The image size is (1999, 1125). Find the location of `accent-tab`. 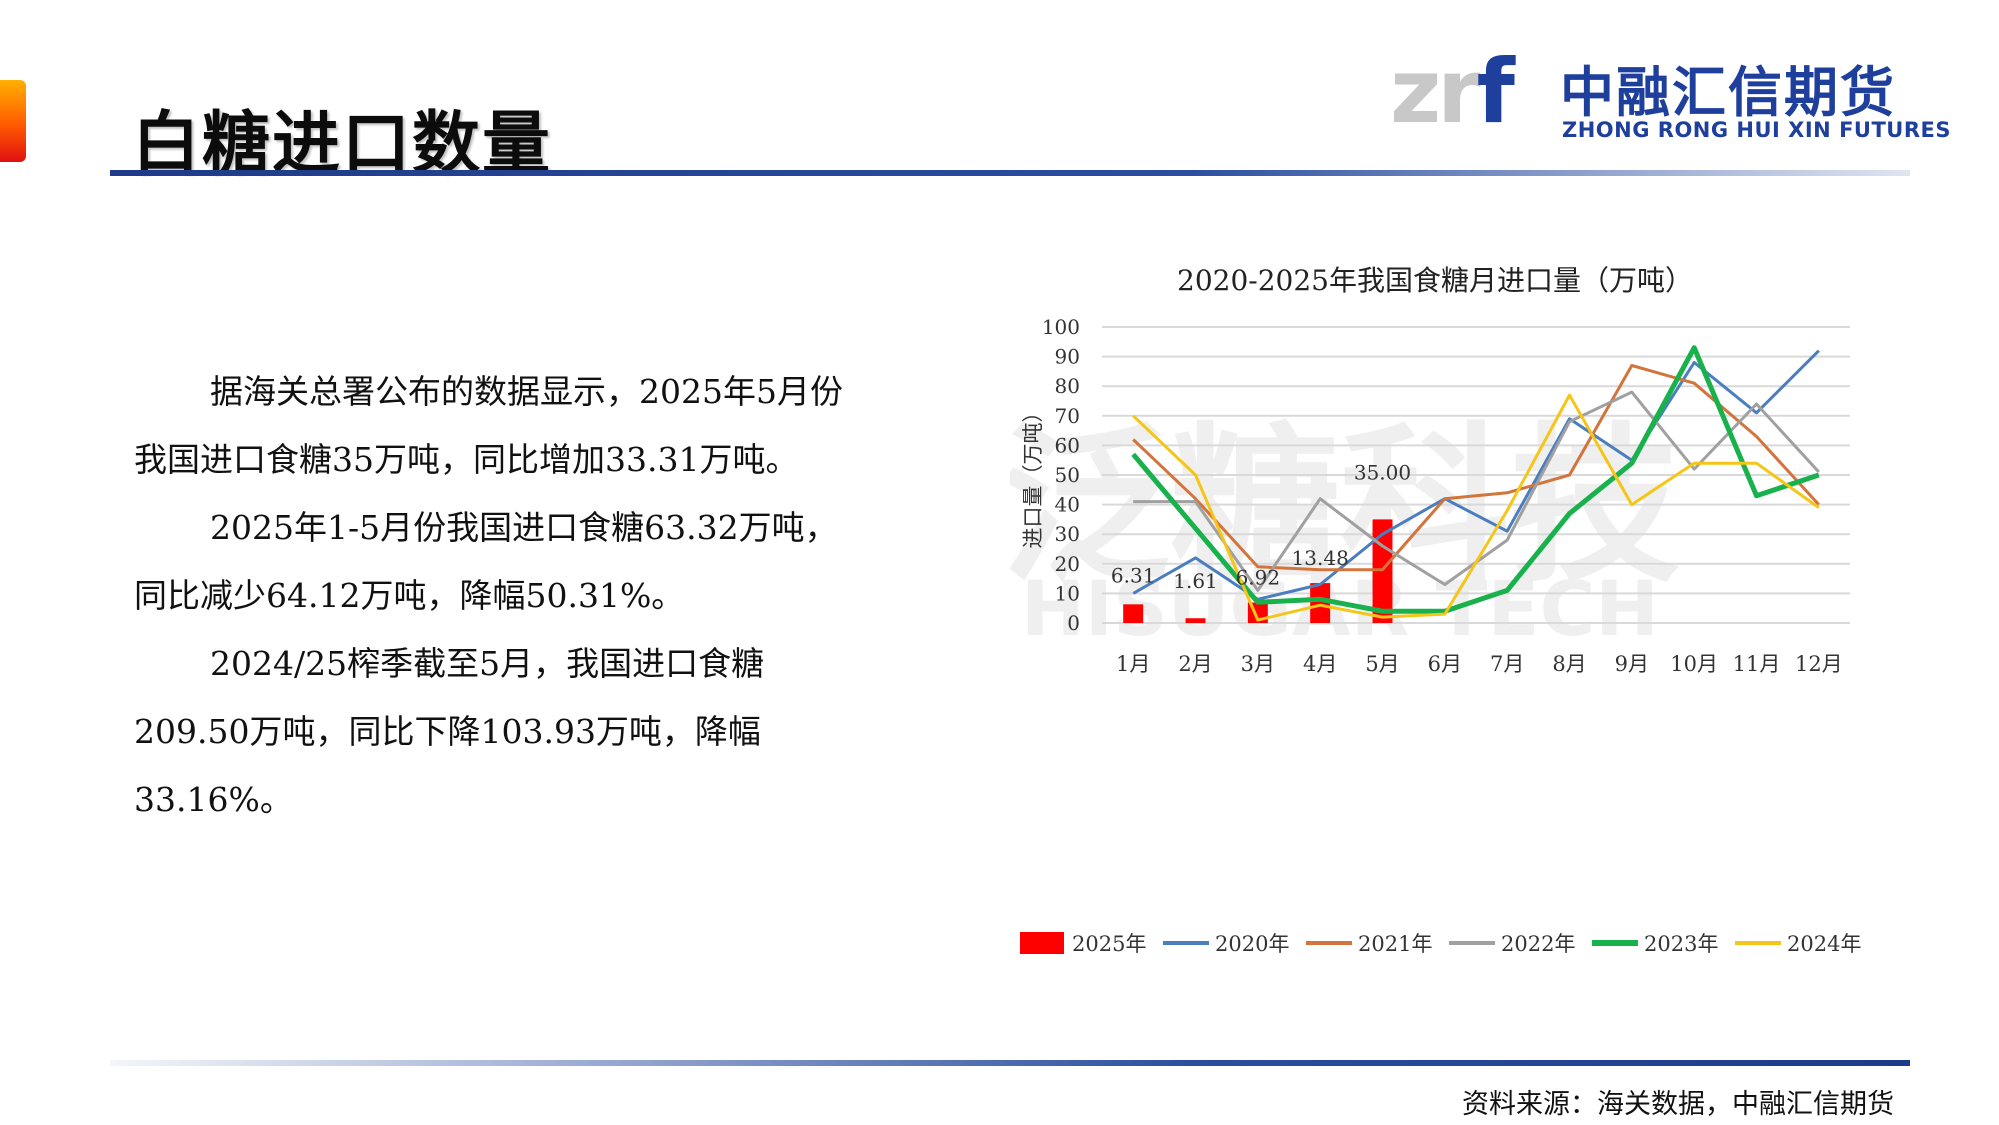

accent-tab is located at coordinates (13, 121).